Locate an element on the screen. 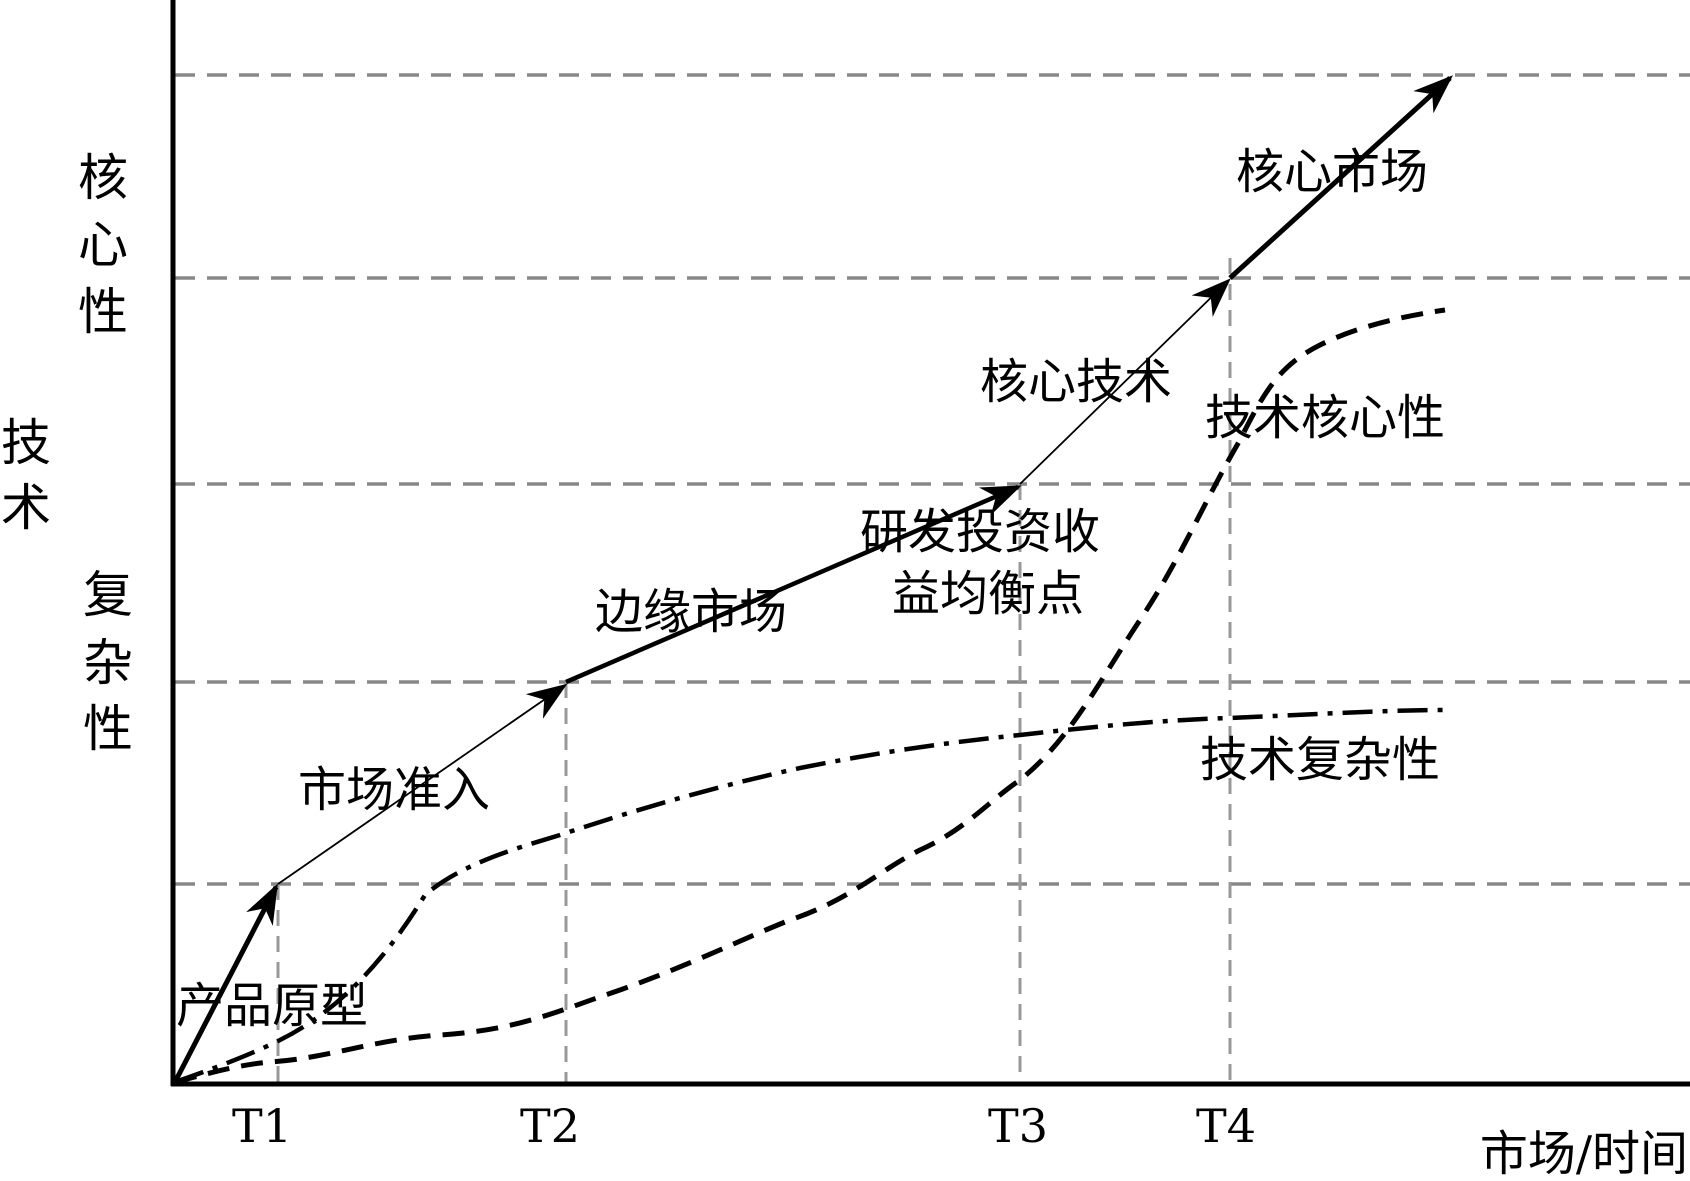  label-edge-market: 边缘市场 is located at coordinates (691, 612).